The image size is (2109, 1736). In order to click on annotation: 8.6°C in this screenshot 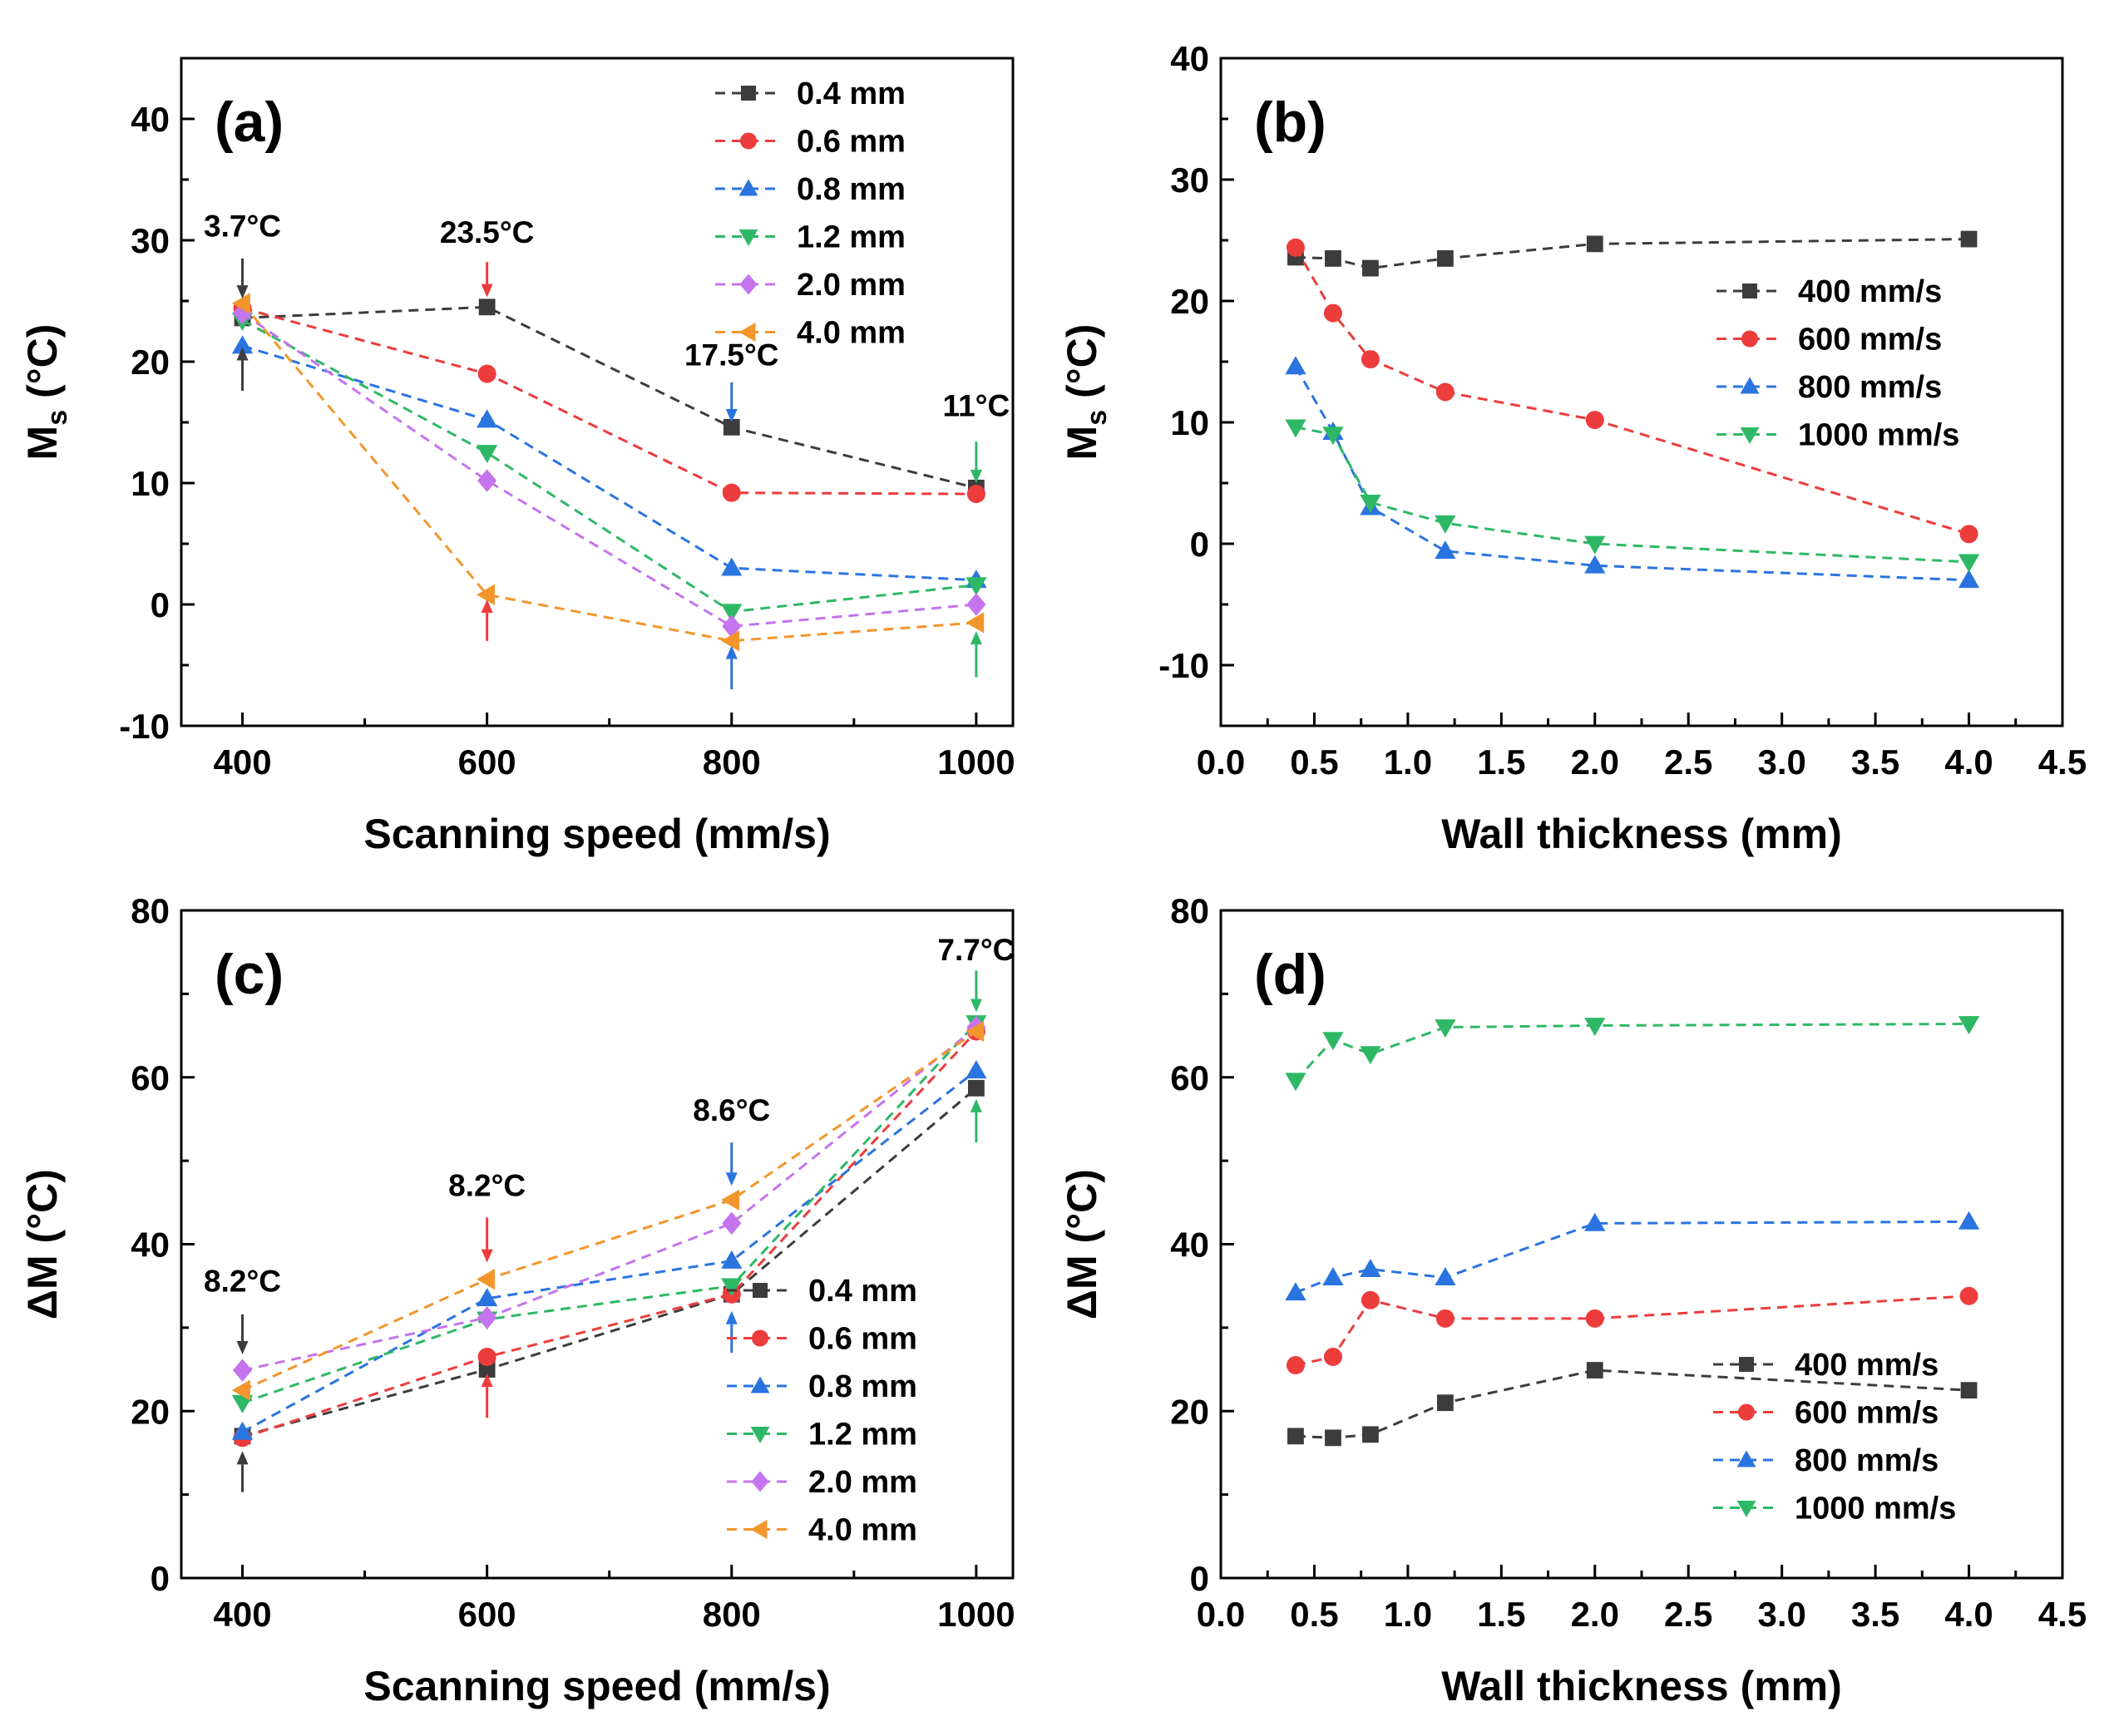, I will do `click(732, 1223)`.